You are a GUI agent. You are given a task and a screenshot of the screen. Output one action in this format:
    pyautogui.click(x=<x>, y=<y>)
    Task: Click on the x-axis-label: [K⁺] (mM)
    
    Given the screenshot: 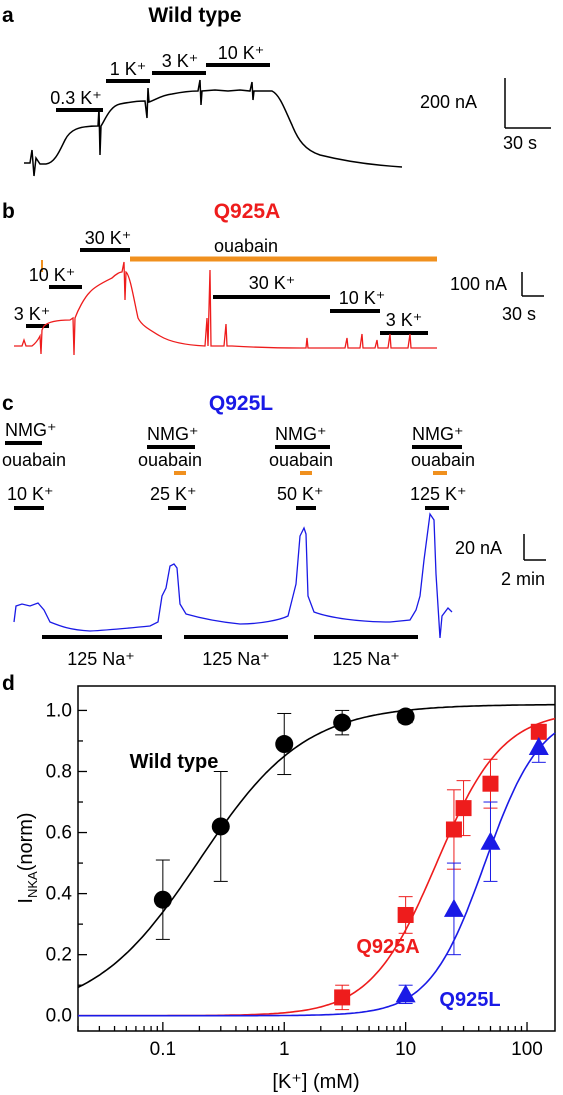 What is the action you would take?
    pyautogui.click(x=315, y=1082)
    